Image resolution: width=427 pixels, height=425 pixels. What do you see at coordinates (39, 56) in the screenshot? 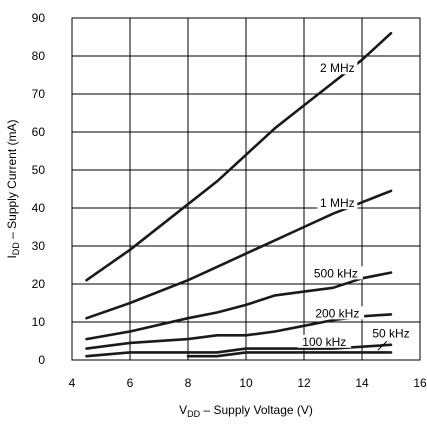
I see `y-tick-label: 80` at bounding box center [39, 56].